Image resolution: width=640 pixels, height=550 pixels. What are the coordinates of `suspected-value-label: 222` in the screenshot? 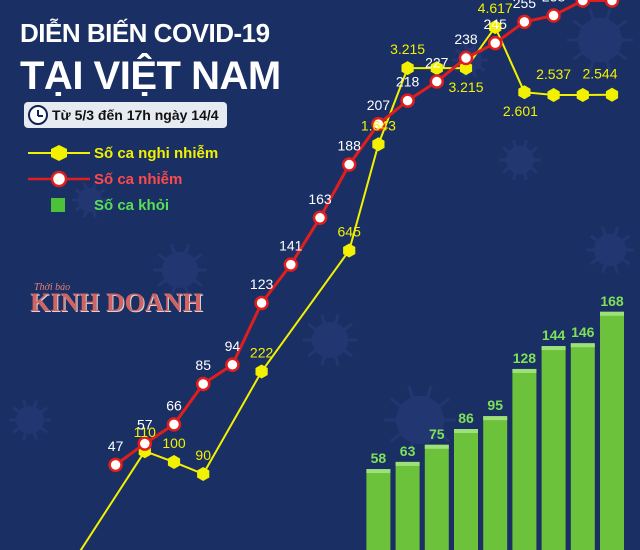 It's located at (262, 353).